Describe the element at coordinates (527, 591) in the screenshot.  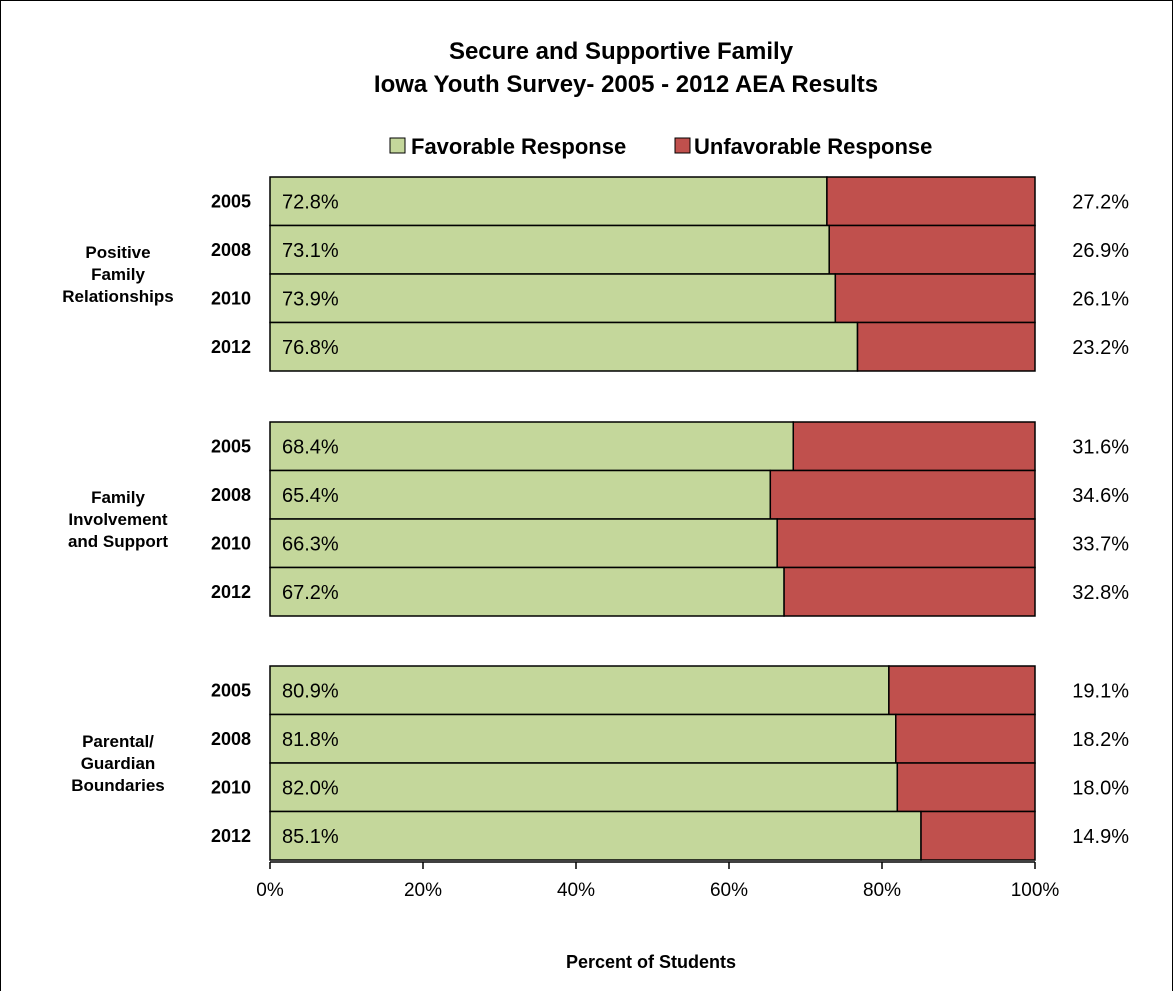
I see `bar-favorable-g2-2012` at that location.